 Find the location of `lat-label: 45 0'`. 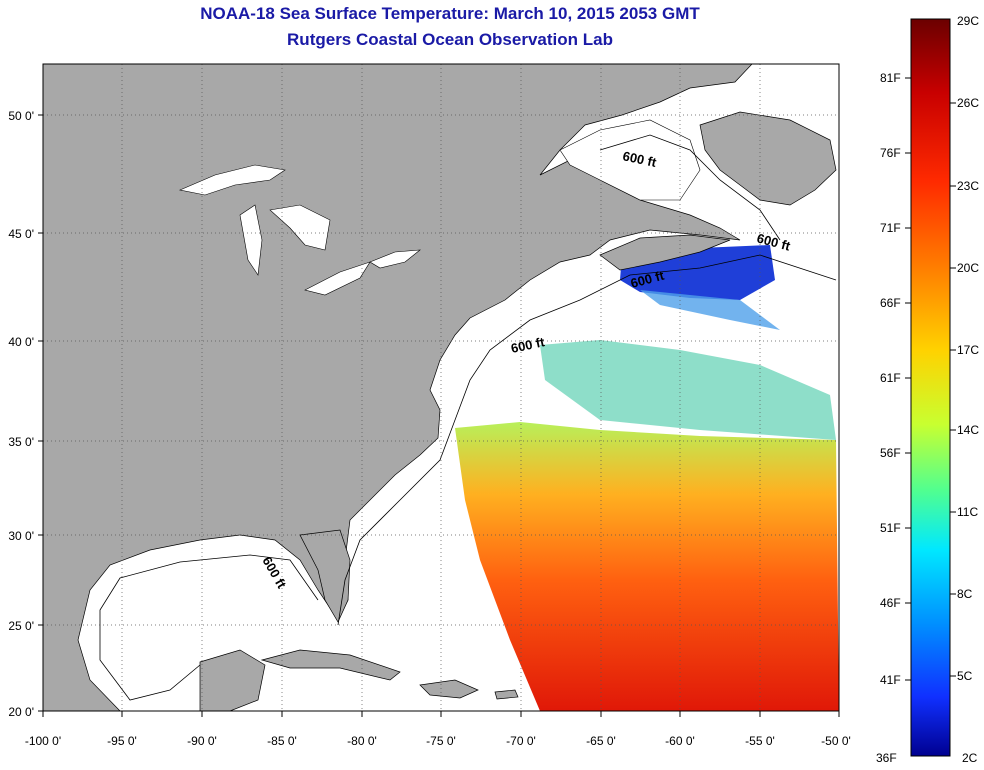

lat-label: 45 0' is located at coordinates (21, 234).